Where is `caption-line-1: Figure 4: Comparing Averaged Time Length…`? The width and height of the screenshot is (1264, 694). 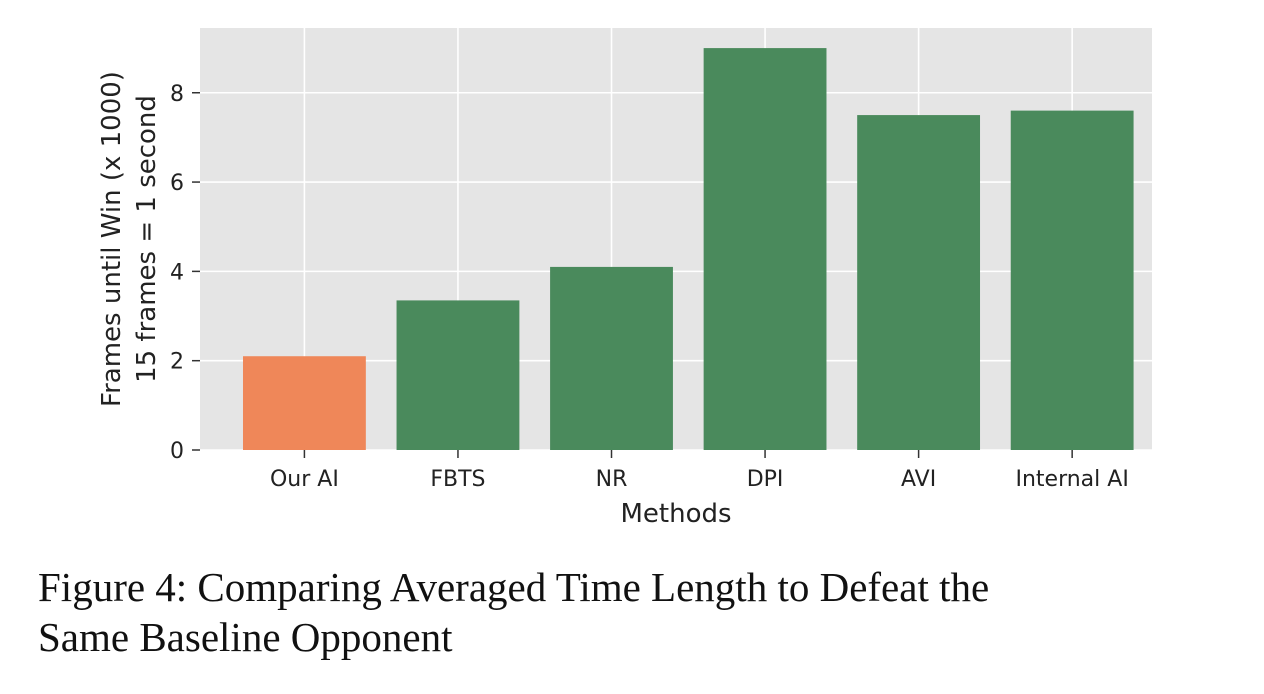
caption-line-1: Figure 4: Comparing Averaged Time Length… is located at coordinates (514, 587).